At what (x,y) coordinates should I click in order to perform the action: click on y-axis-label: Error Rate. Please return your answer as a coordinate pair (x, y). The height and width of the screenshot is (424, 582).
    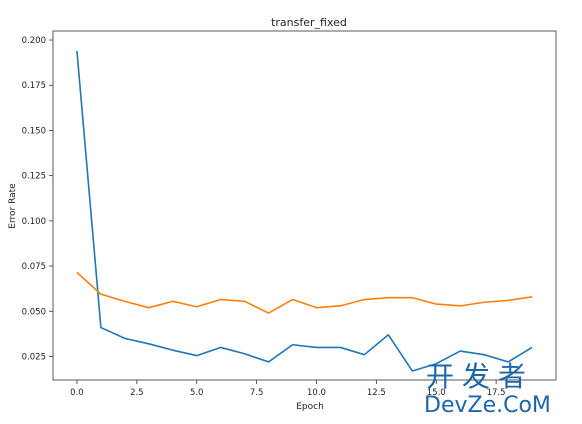
    Looking at the image, I should click on (13, 206).